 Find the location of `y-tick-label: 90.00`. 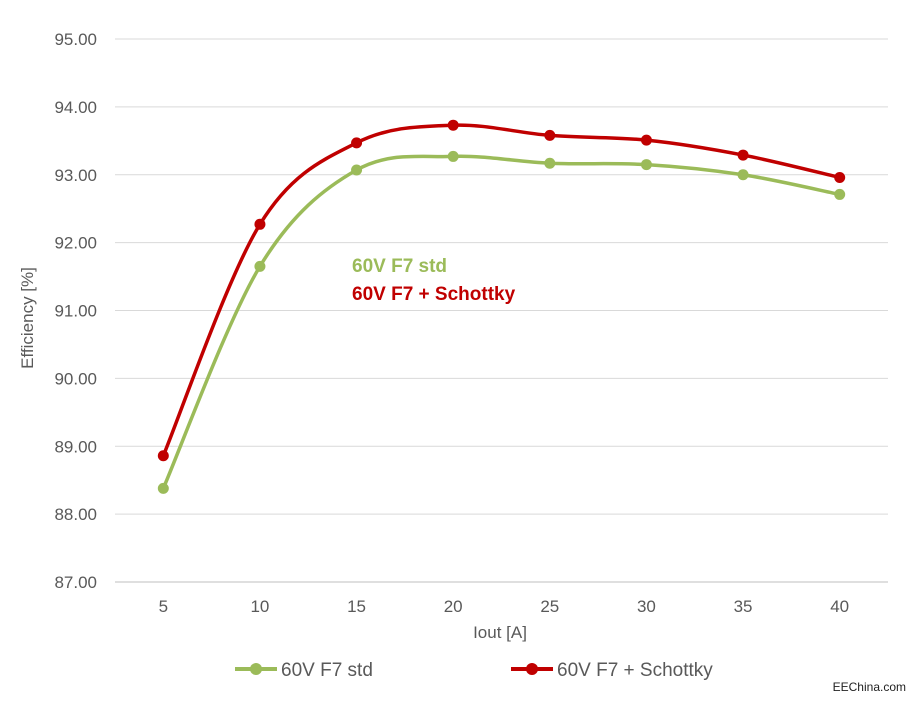

y-tick-label: 90.00 is located at coordinates (75, 378).